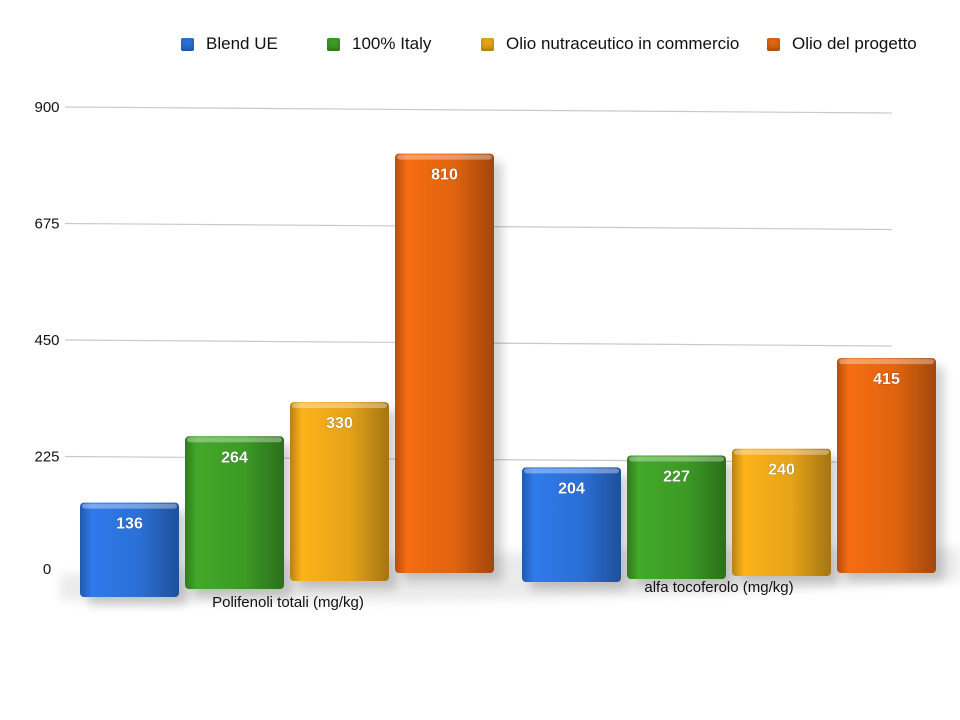 This screenshot has width=960, height=720. What do you see at coordinates (444, 175) in the screenshot?
I see `data-label-olio-del-progetto-0: 810` at bounding box center [444, 175].